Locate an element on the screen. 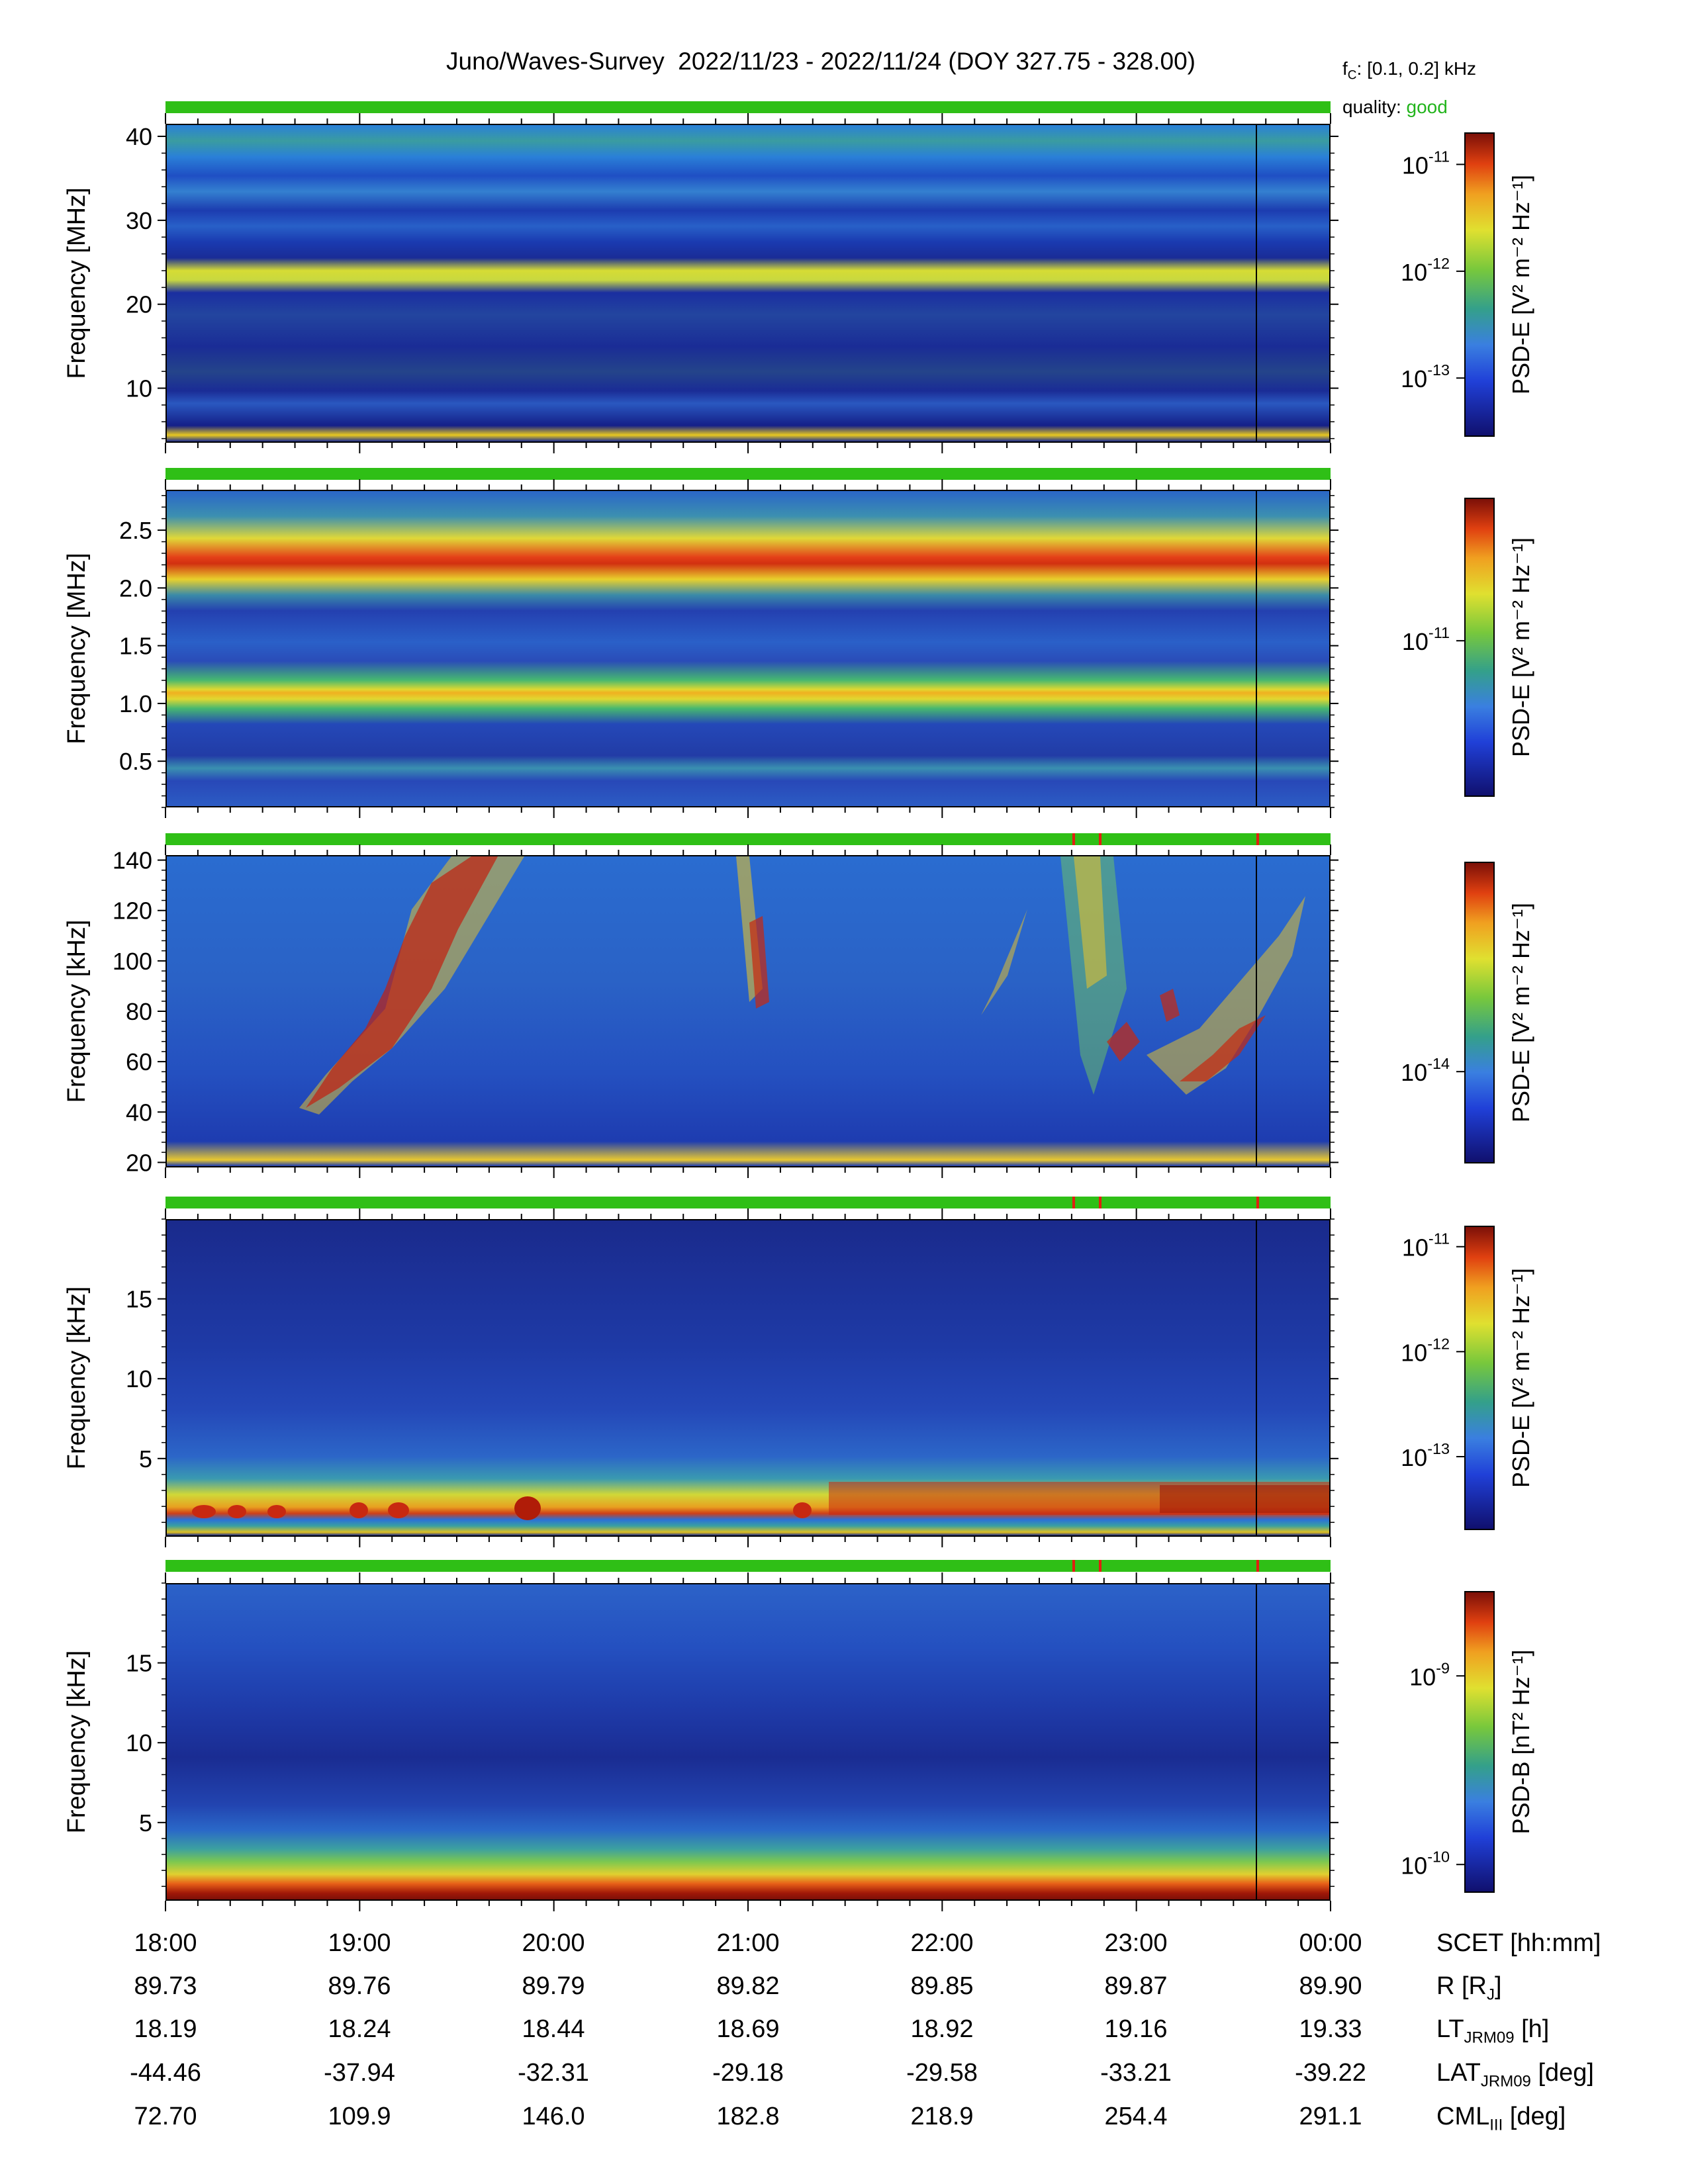  x-axis-value: -33.21 is located at coordinates (1136, 2073).